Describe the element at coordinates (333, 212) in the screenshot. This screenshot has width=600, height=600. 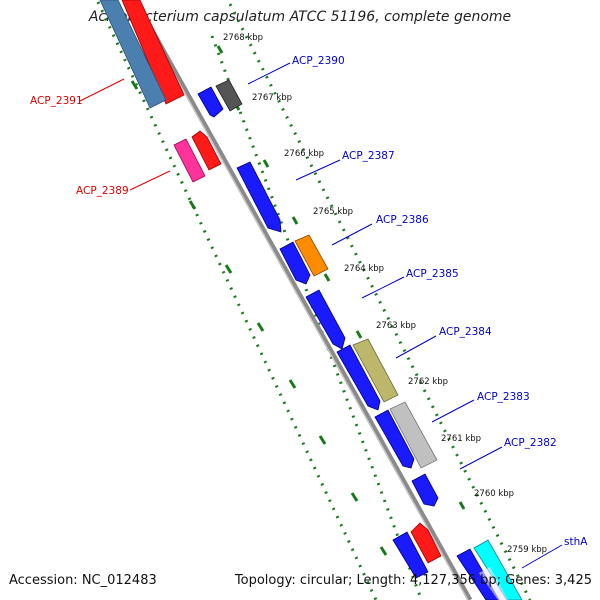
I see `kbp-label: 2765 kbp` at that location.